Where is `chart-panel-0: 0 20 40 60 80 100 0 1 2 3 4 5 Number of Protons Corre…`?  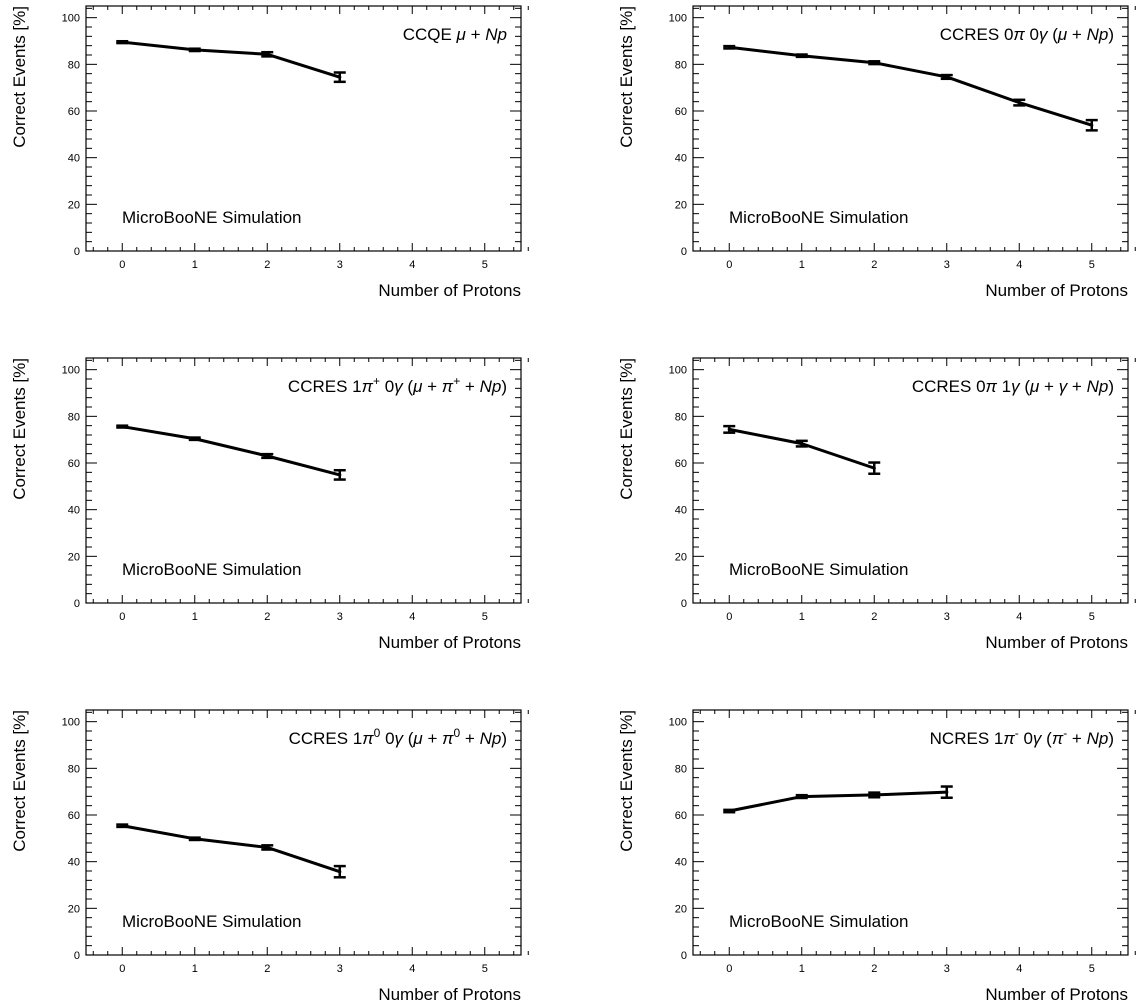 chart-panel-0: 0 20 40 60 80 100 0 1 2 3 4 5 Number of Protons Corre… is located at coordinates (269, 152).